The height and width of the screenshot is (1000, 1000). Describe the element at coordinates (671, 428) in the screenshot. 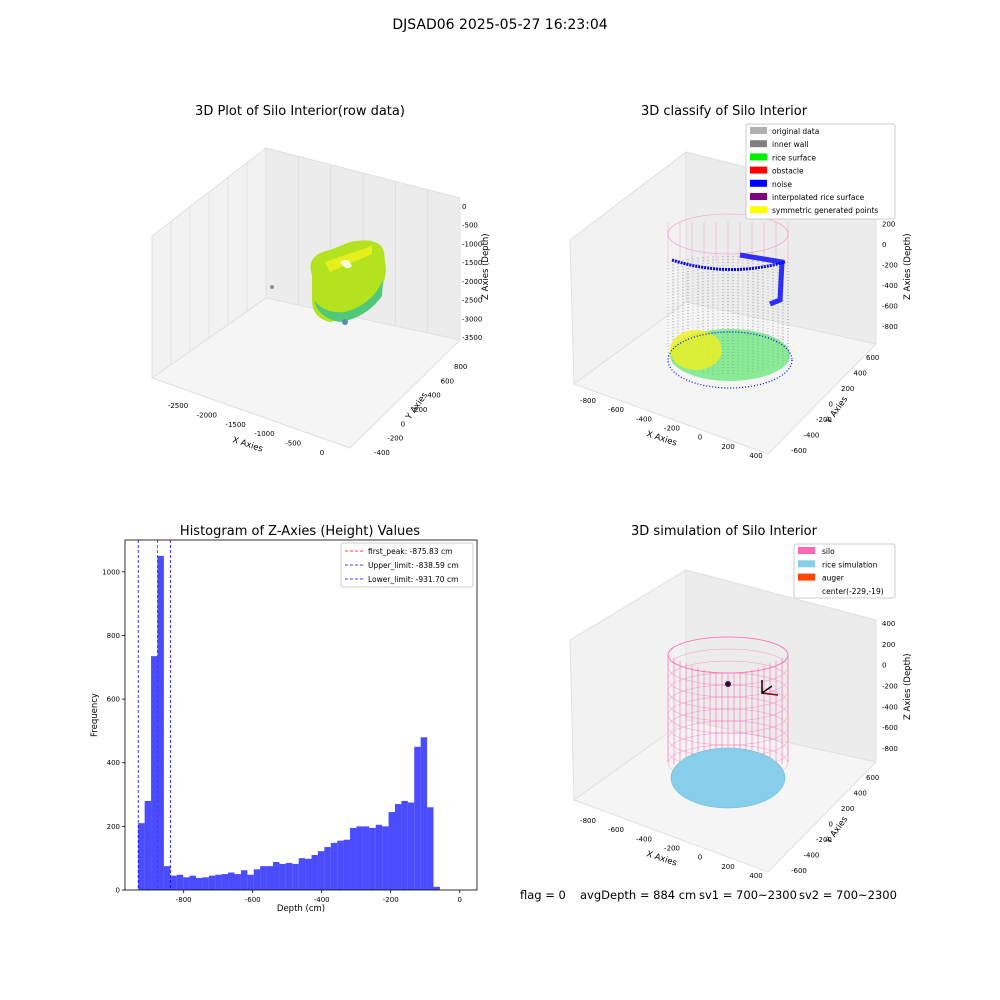

I see `classify-x-ticks: -800 -600 -400 -200 0 200 400` at that location.